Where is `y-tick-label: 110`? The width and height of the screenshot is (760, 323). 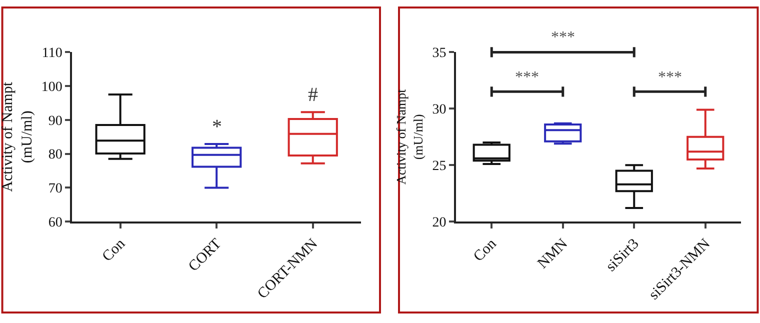 y-tick-label: 110 is located at coordinates (52, 54).